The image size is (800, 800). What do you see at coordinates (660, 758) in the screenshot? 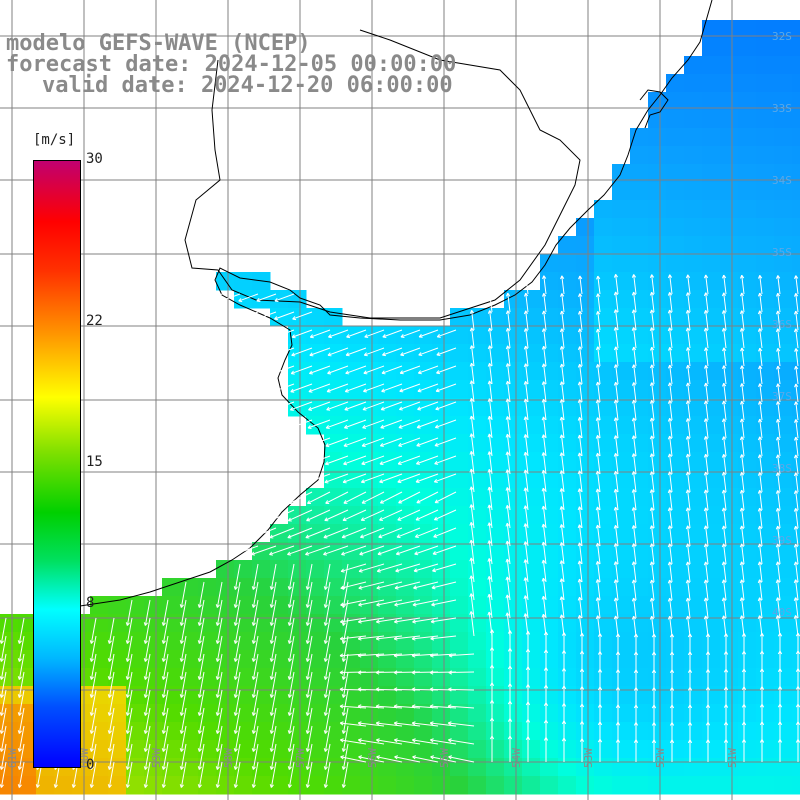
I see `longitude-label: 52W` at bounding box center [660, 758].